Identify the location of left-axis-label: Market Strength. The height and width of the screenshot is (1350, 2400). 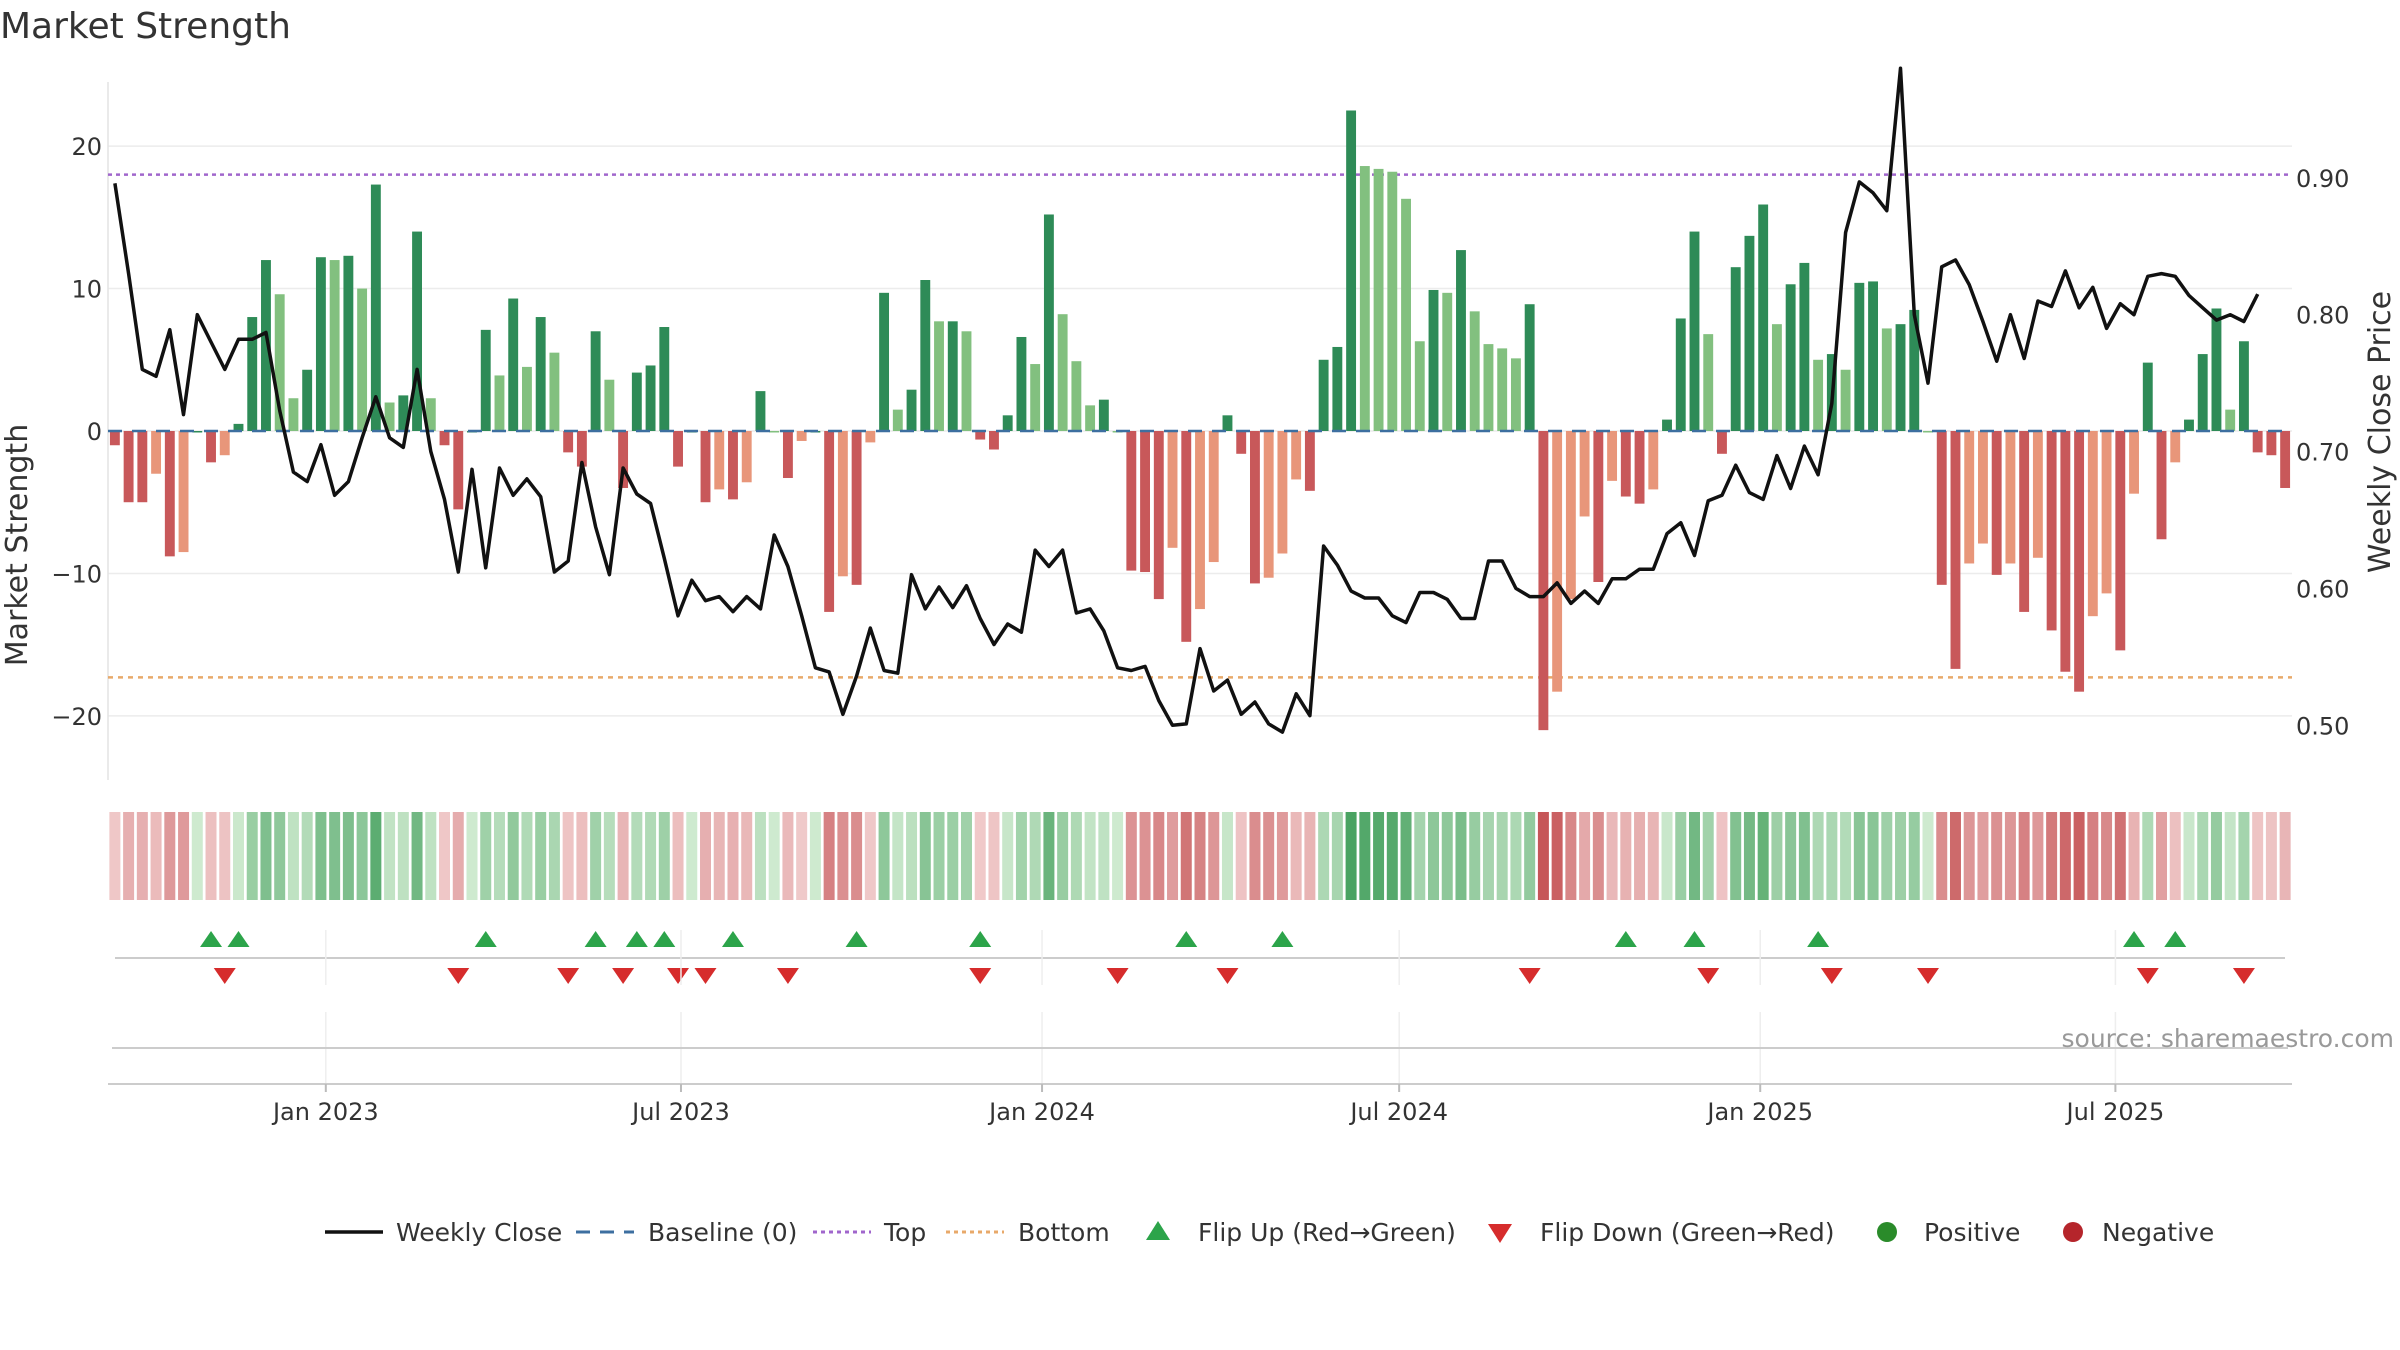
(17, 545).